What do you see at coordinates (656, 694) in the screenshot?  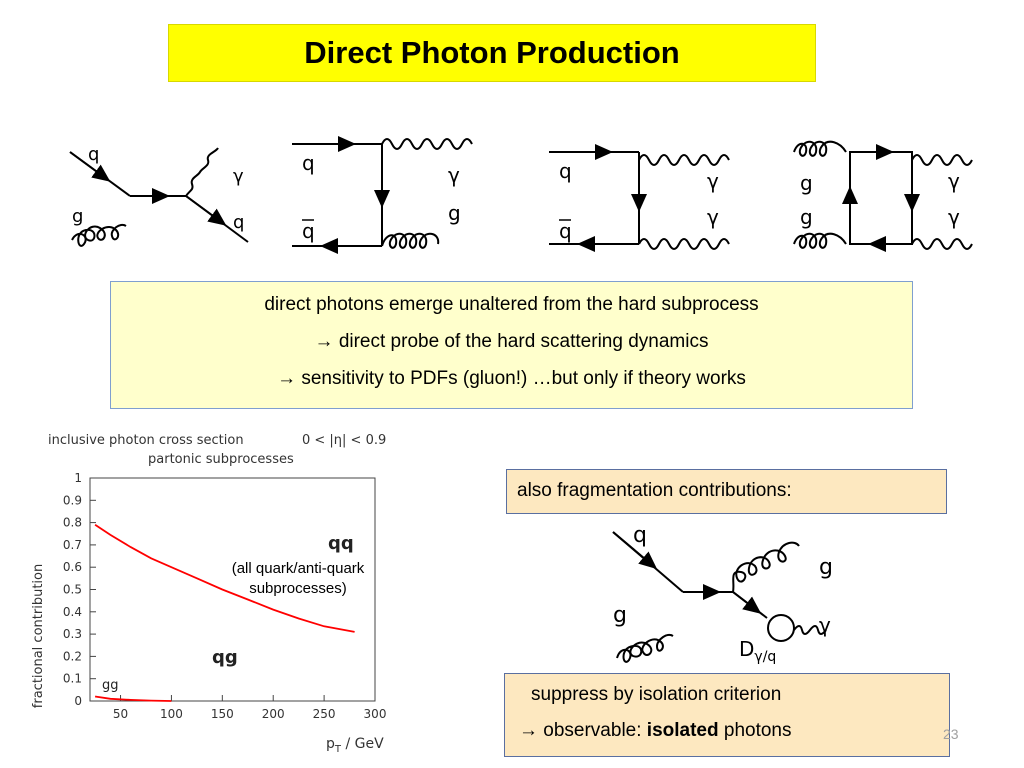 I see `isolation-line-1: suppress by isolation criterion` at bounding box center [656, 694].